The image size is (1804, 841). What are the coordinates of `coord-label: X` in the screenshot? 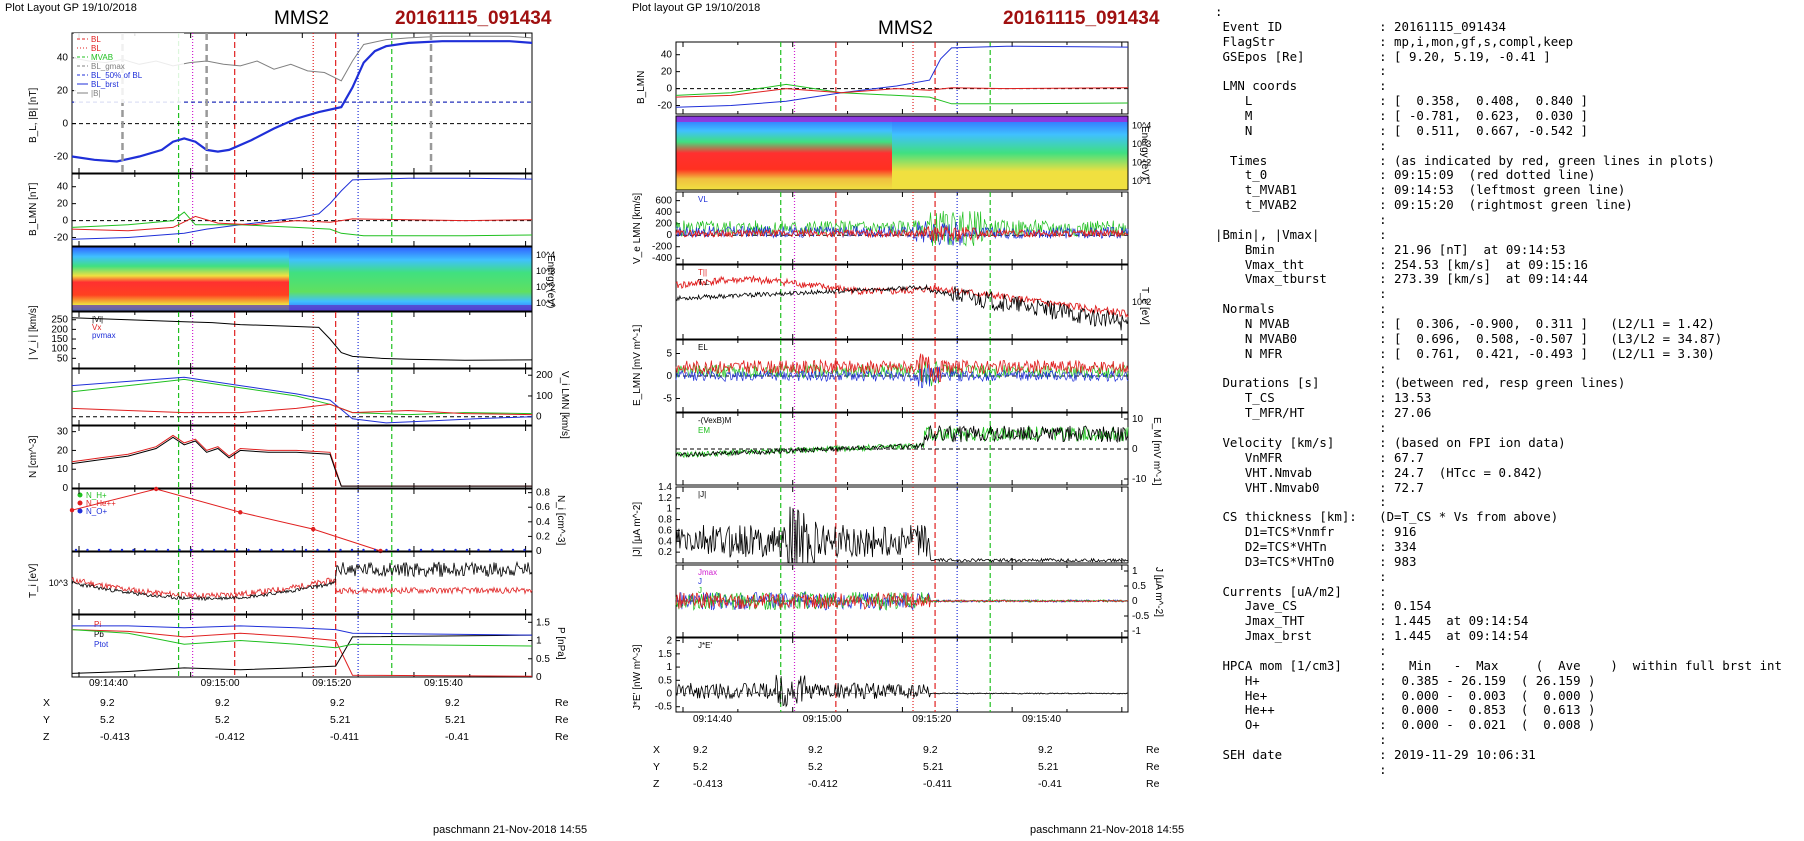 It's located at (47, 702).